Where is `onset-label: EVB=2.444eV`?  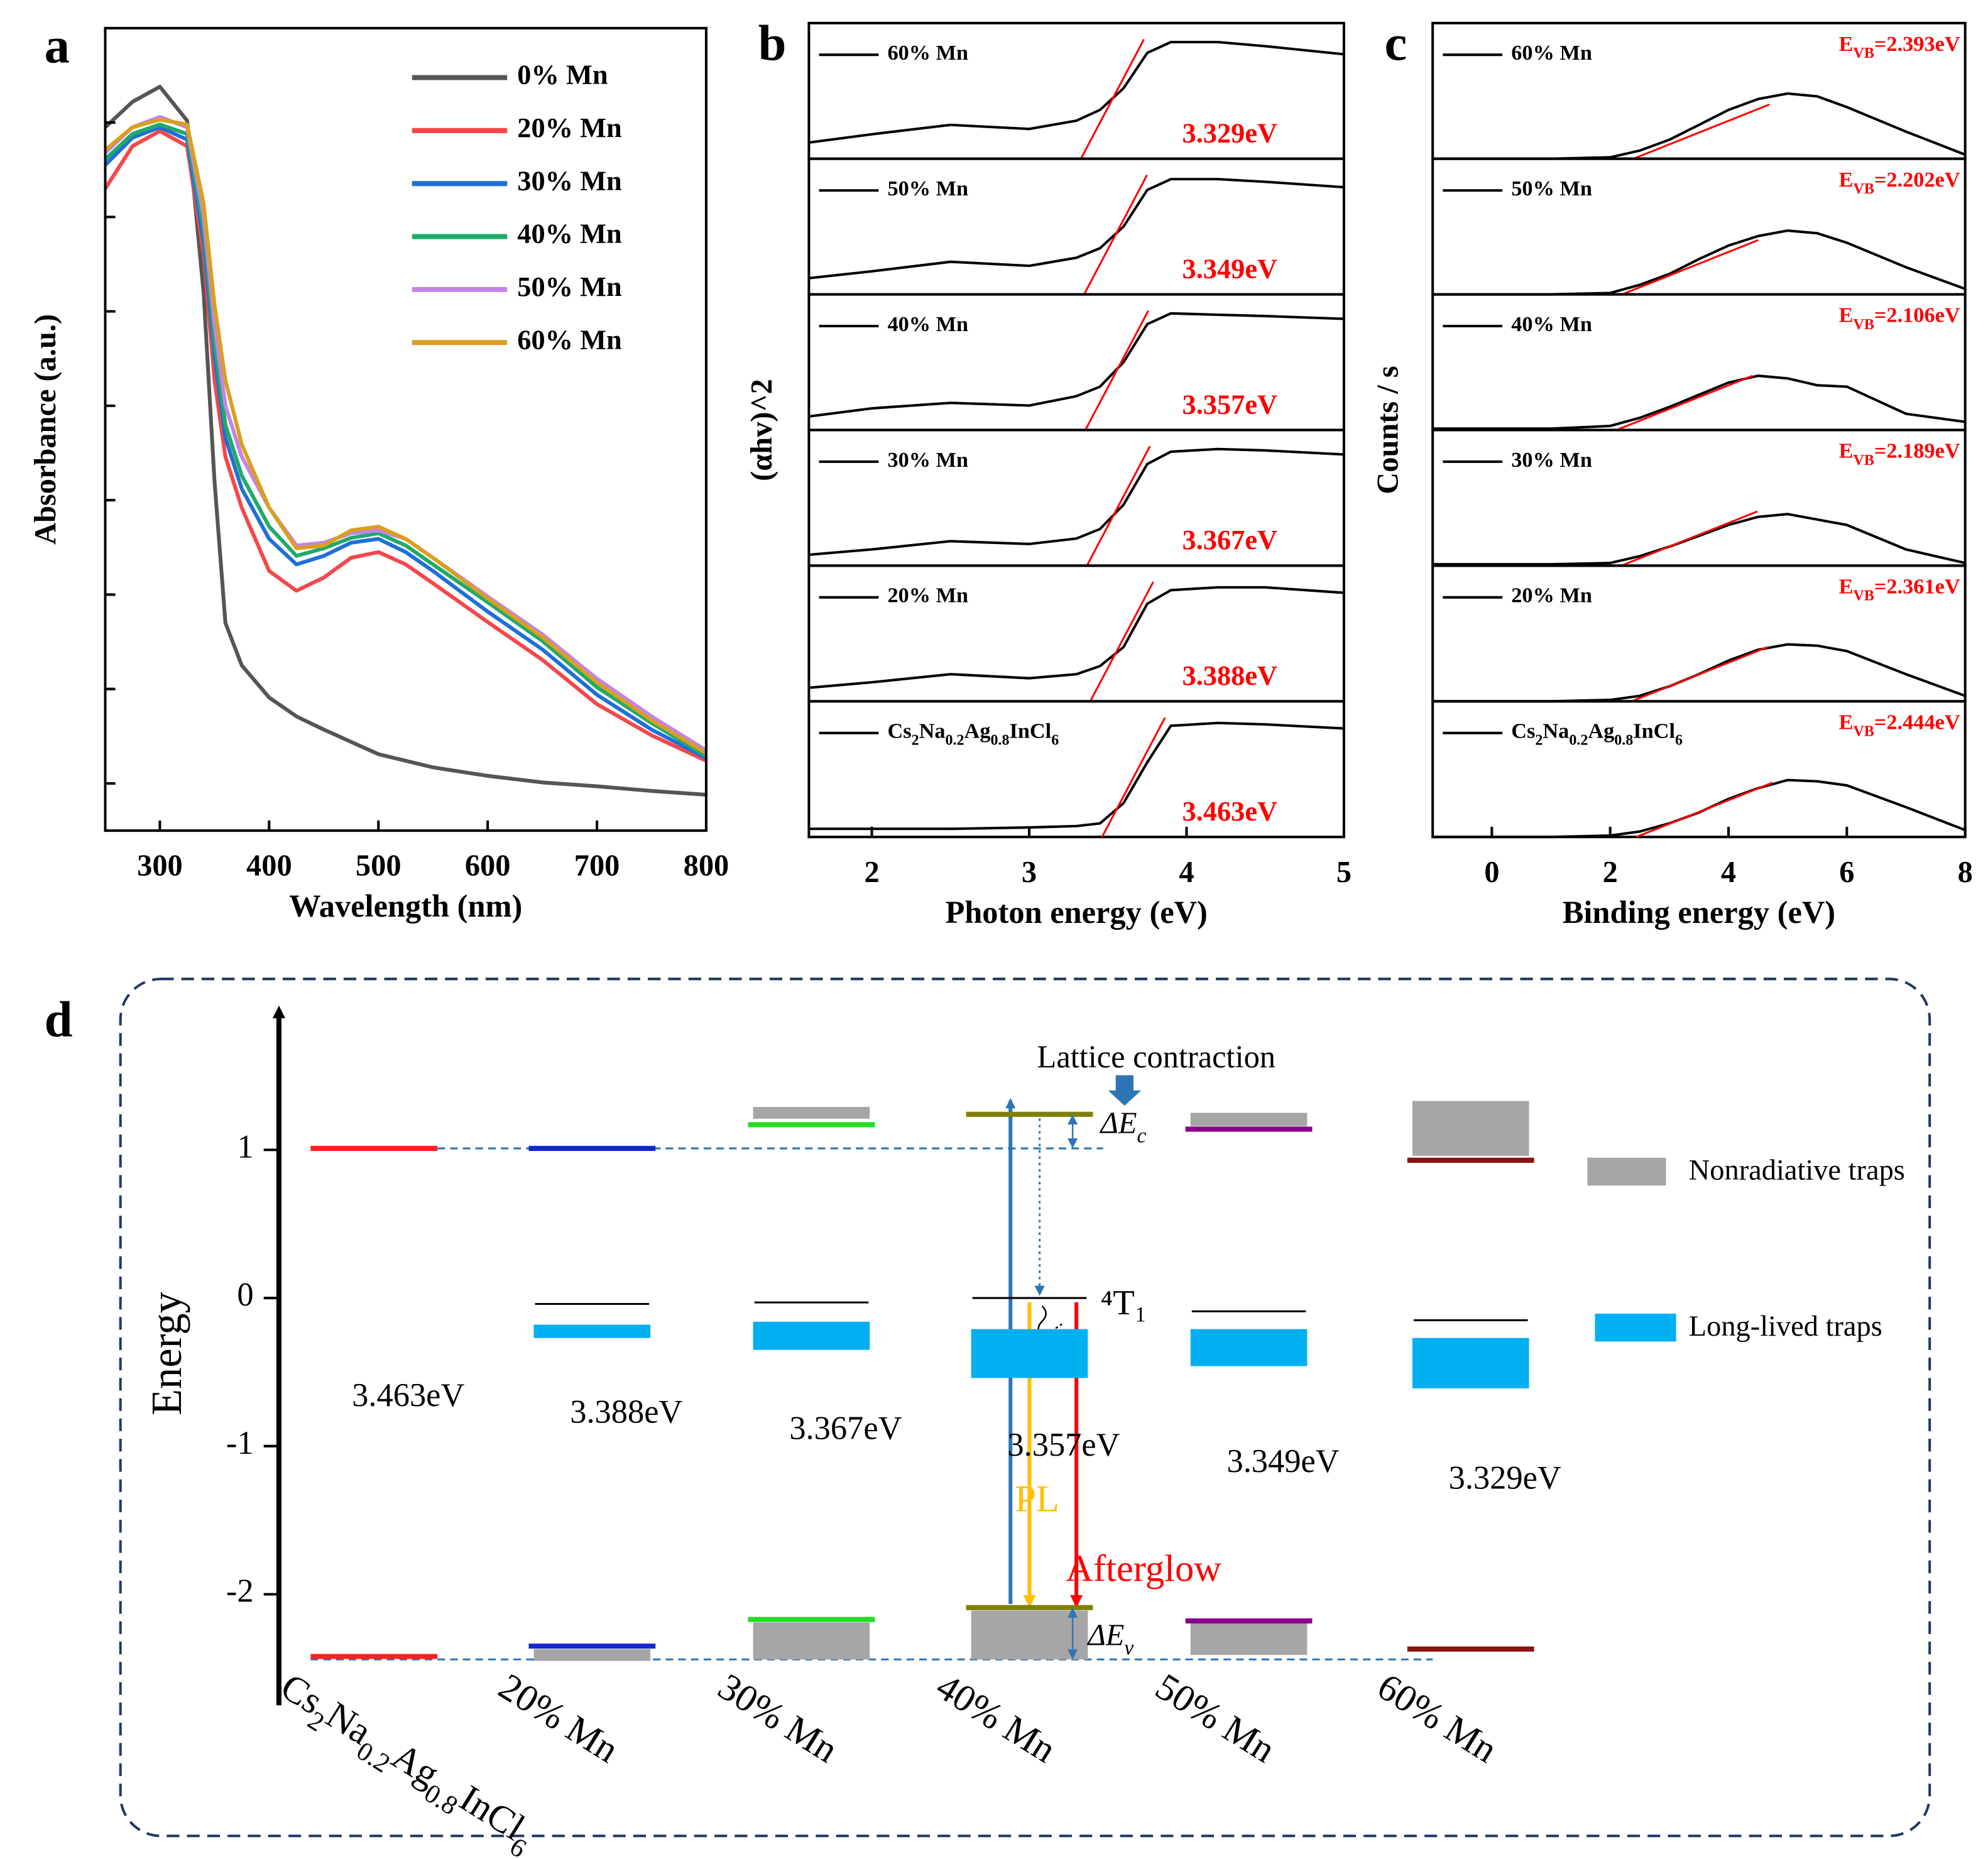 onset-label: EVB=2.444eV is located at coordinates (1899, 724).